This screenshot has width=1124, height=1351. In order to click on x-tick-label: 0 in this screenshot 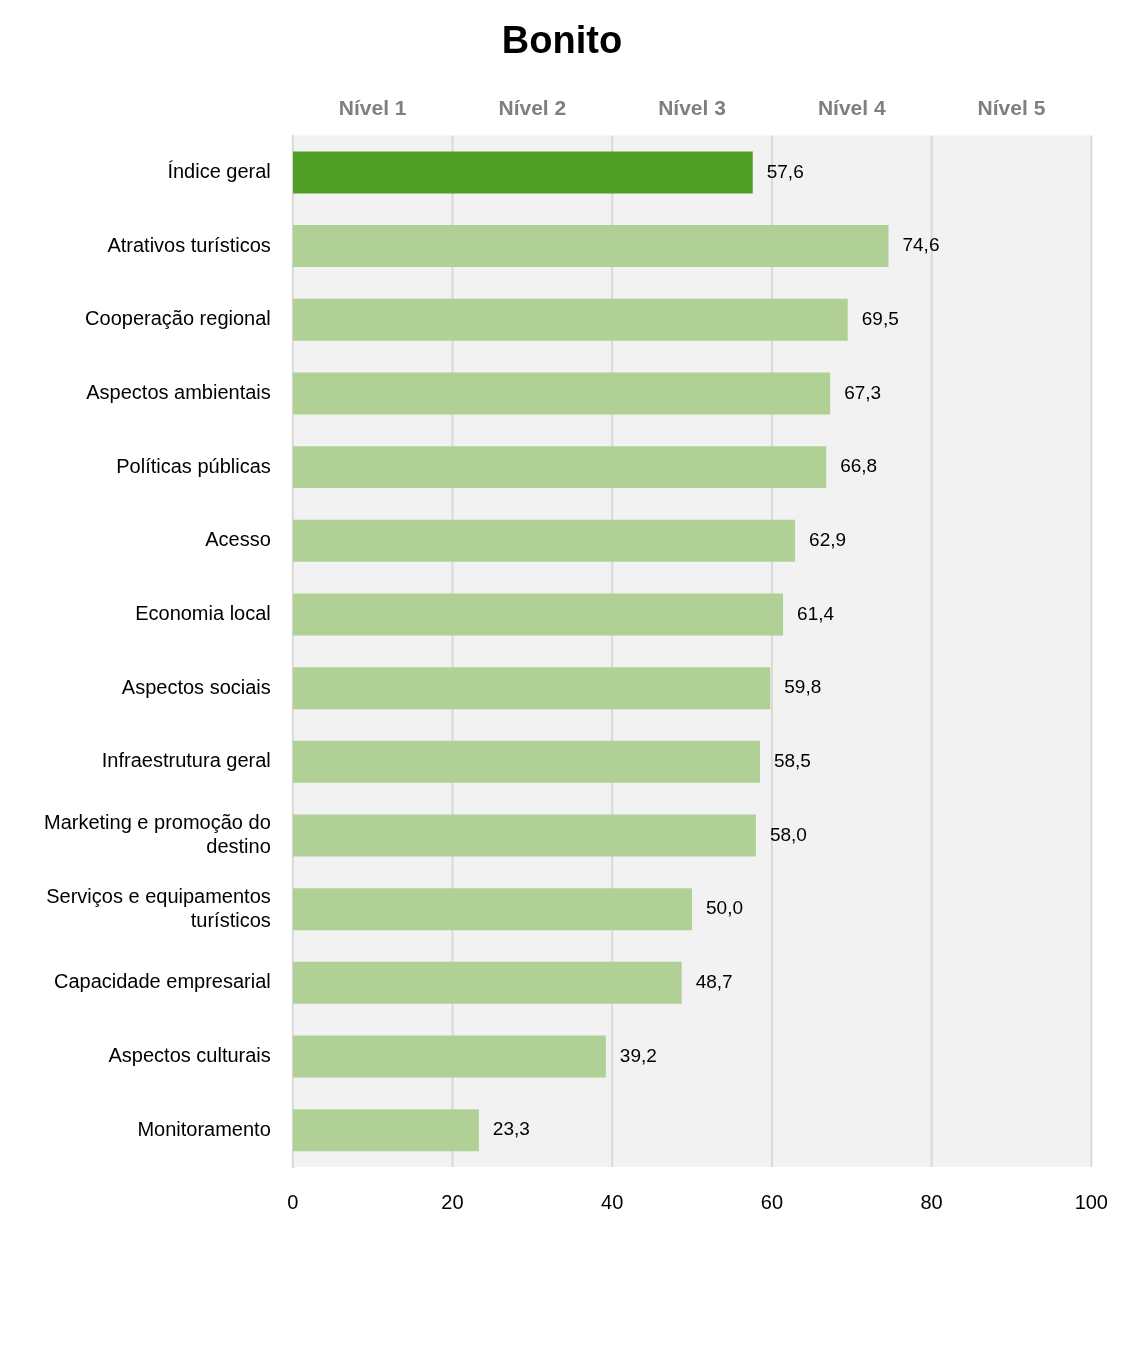, I will do `click(293, 1201)`.